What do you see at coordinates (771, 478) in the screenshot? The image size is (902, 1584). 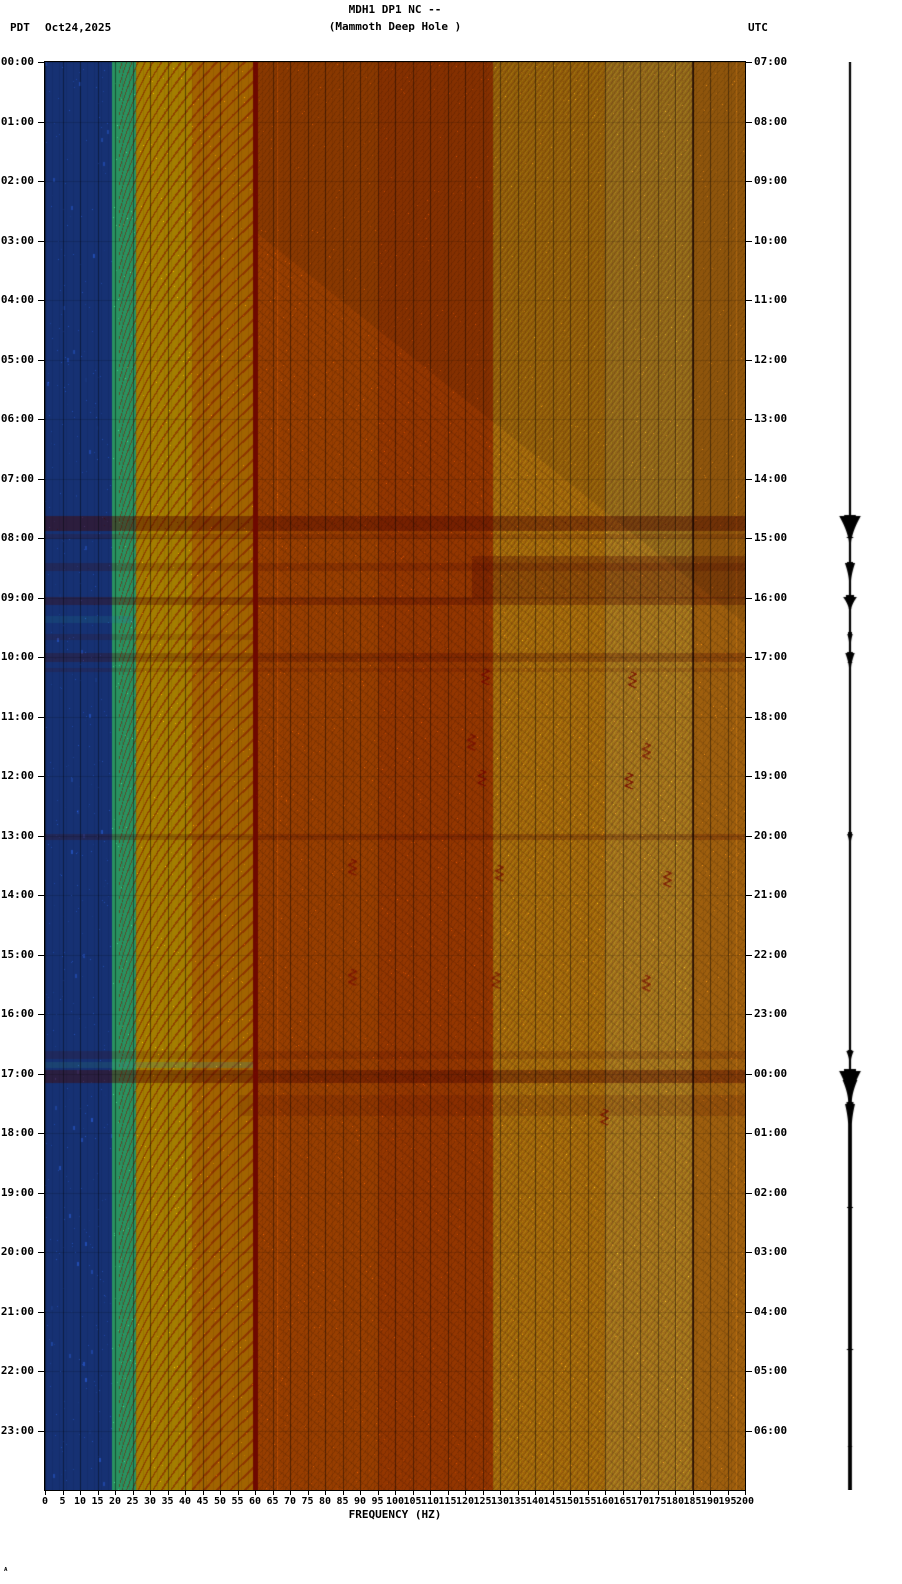 I see `time-tick-label-right: 14:00` at bounding box center [771, 478].